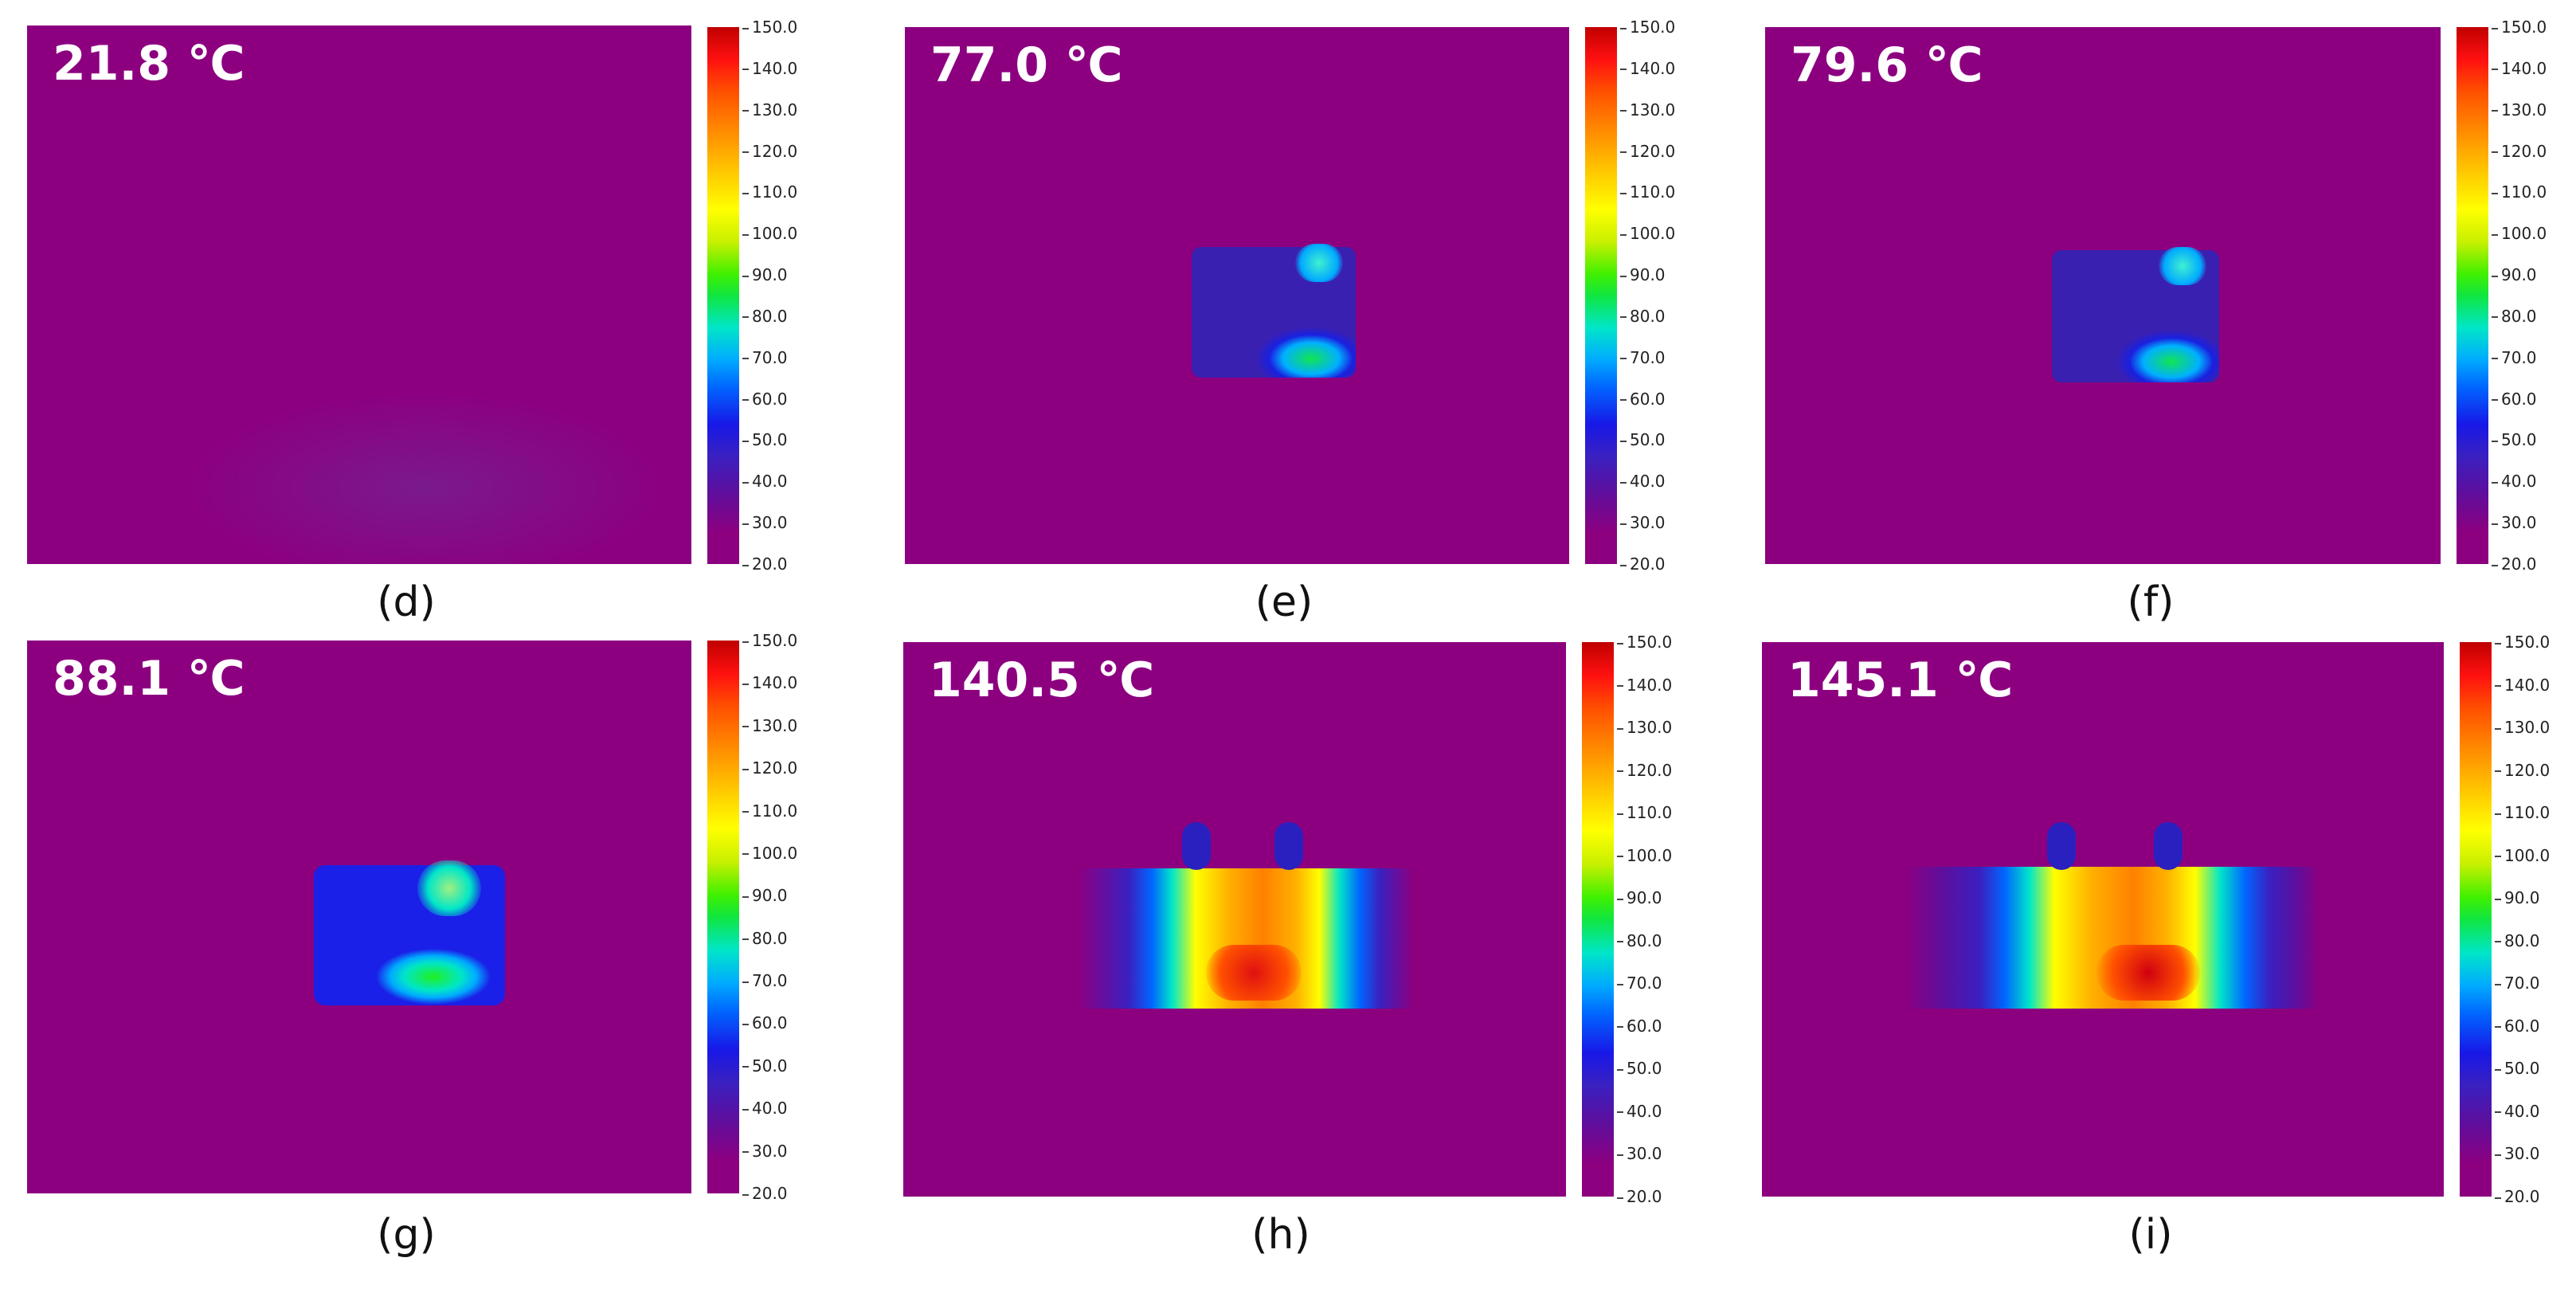 The image size is (2576, 1289). What do you see at coordinates (359, 917) in the screenshot?
I see `thermal-image-g: 88.1 ℃` at bounding box center [359, 917].